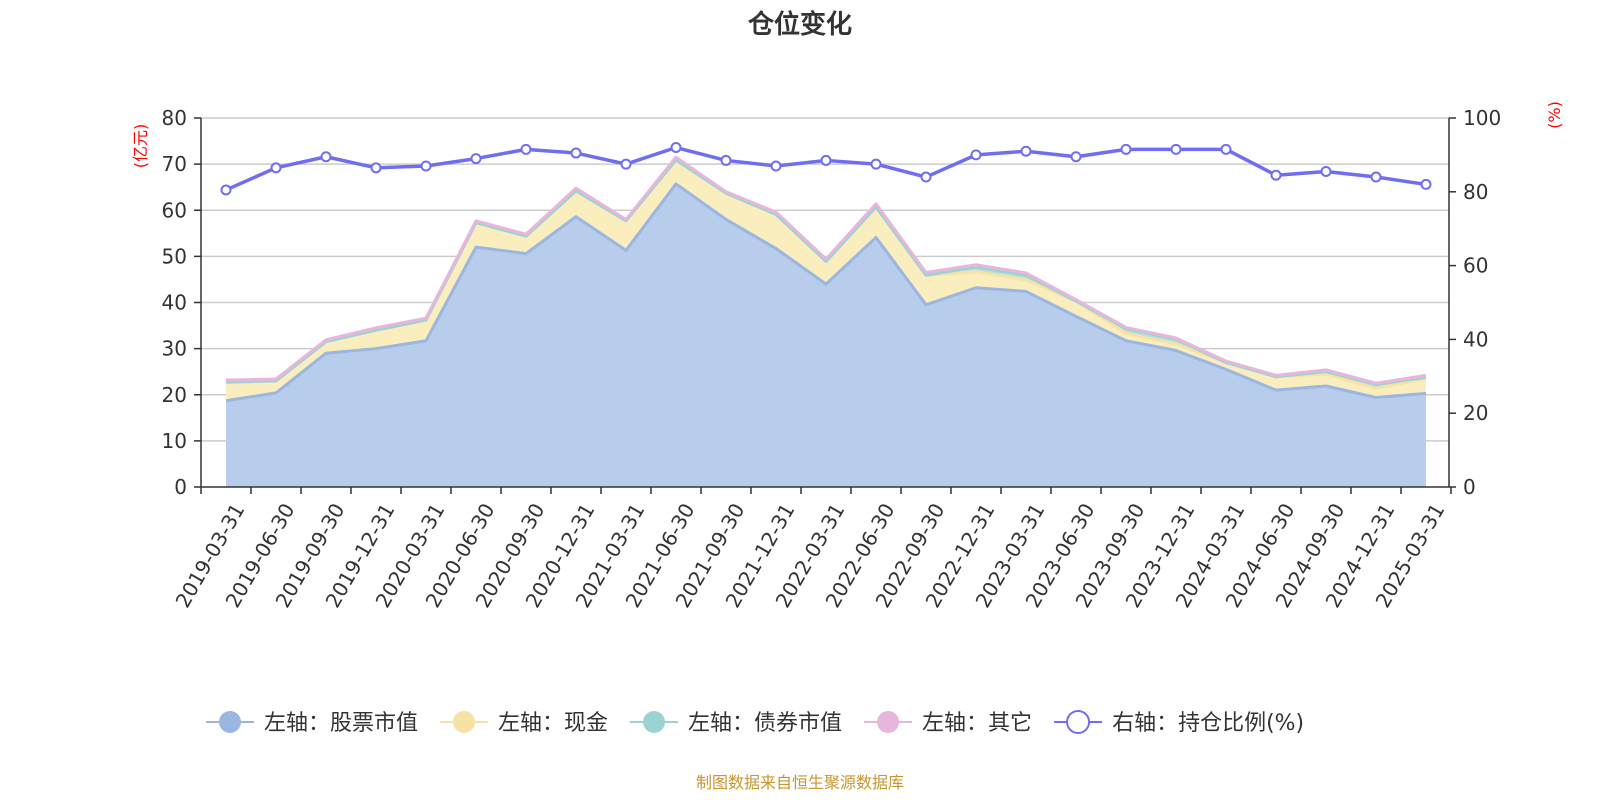 This screenshot has width=1600, height=800. Describe the element at coordinates (174, 118) in the screenshot. I see `left-tick-label-8: 80` at that location.